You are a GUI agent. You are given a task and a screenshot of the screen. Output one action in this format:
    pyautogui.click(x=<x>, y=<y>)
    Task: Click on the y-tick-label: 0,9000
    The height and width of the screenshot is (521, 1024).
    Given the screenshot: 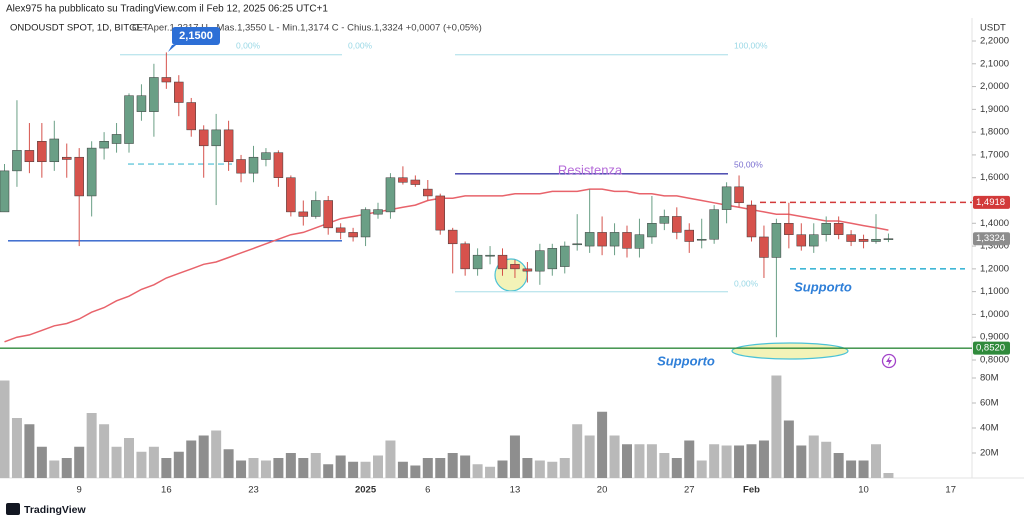 What is the action you would take?
    pyautogui.click(x=994, y=337)
    